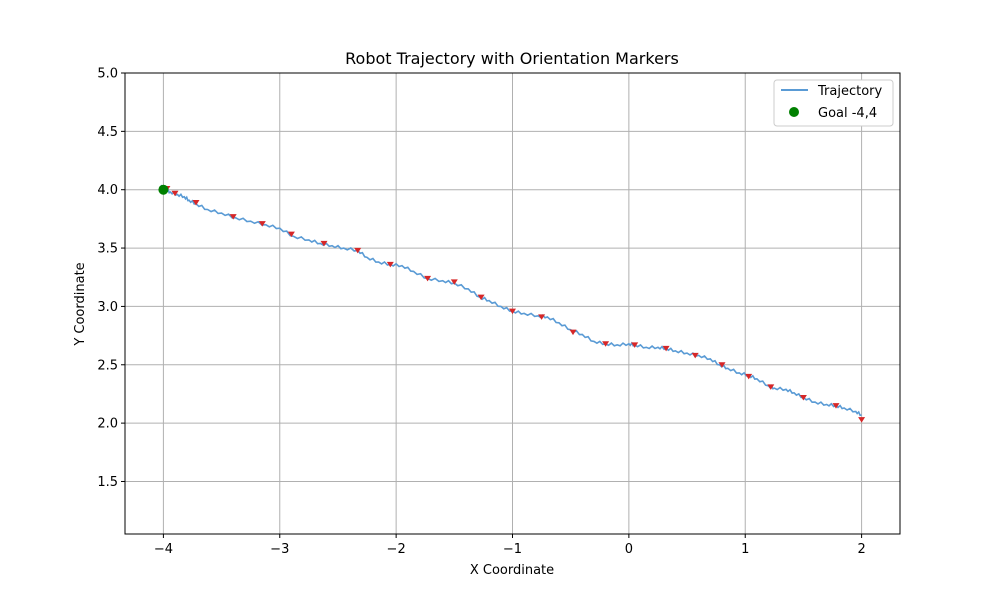 Image resolution: width=1000 pixels, height=600 pixels. What do you see at coordinates (512, 570) in the screenshot?
I see `x-axis-label: X Coordinate` at bounding box center [512, 570].